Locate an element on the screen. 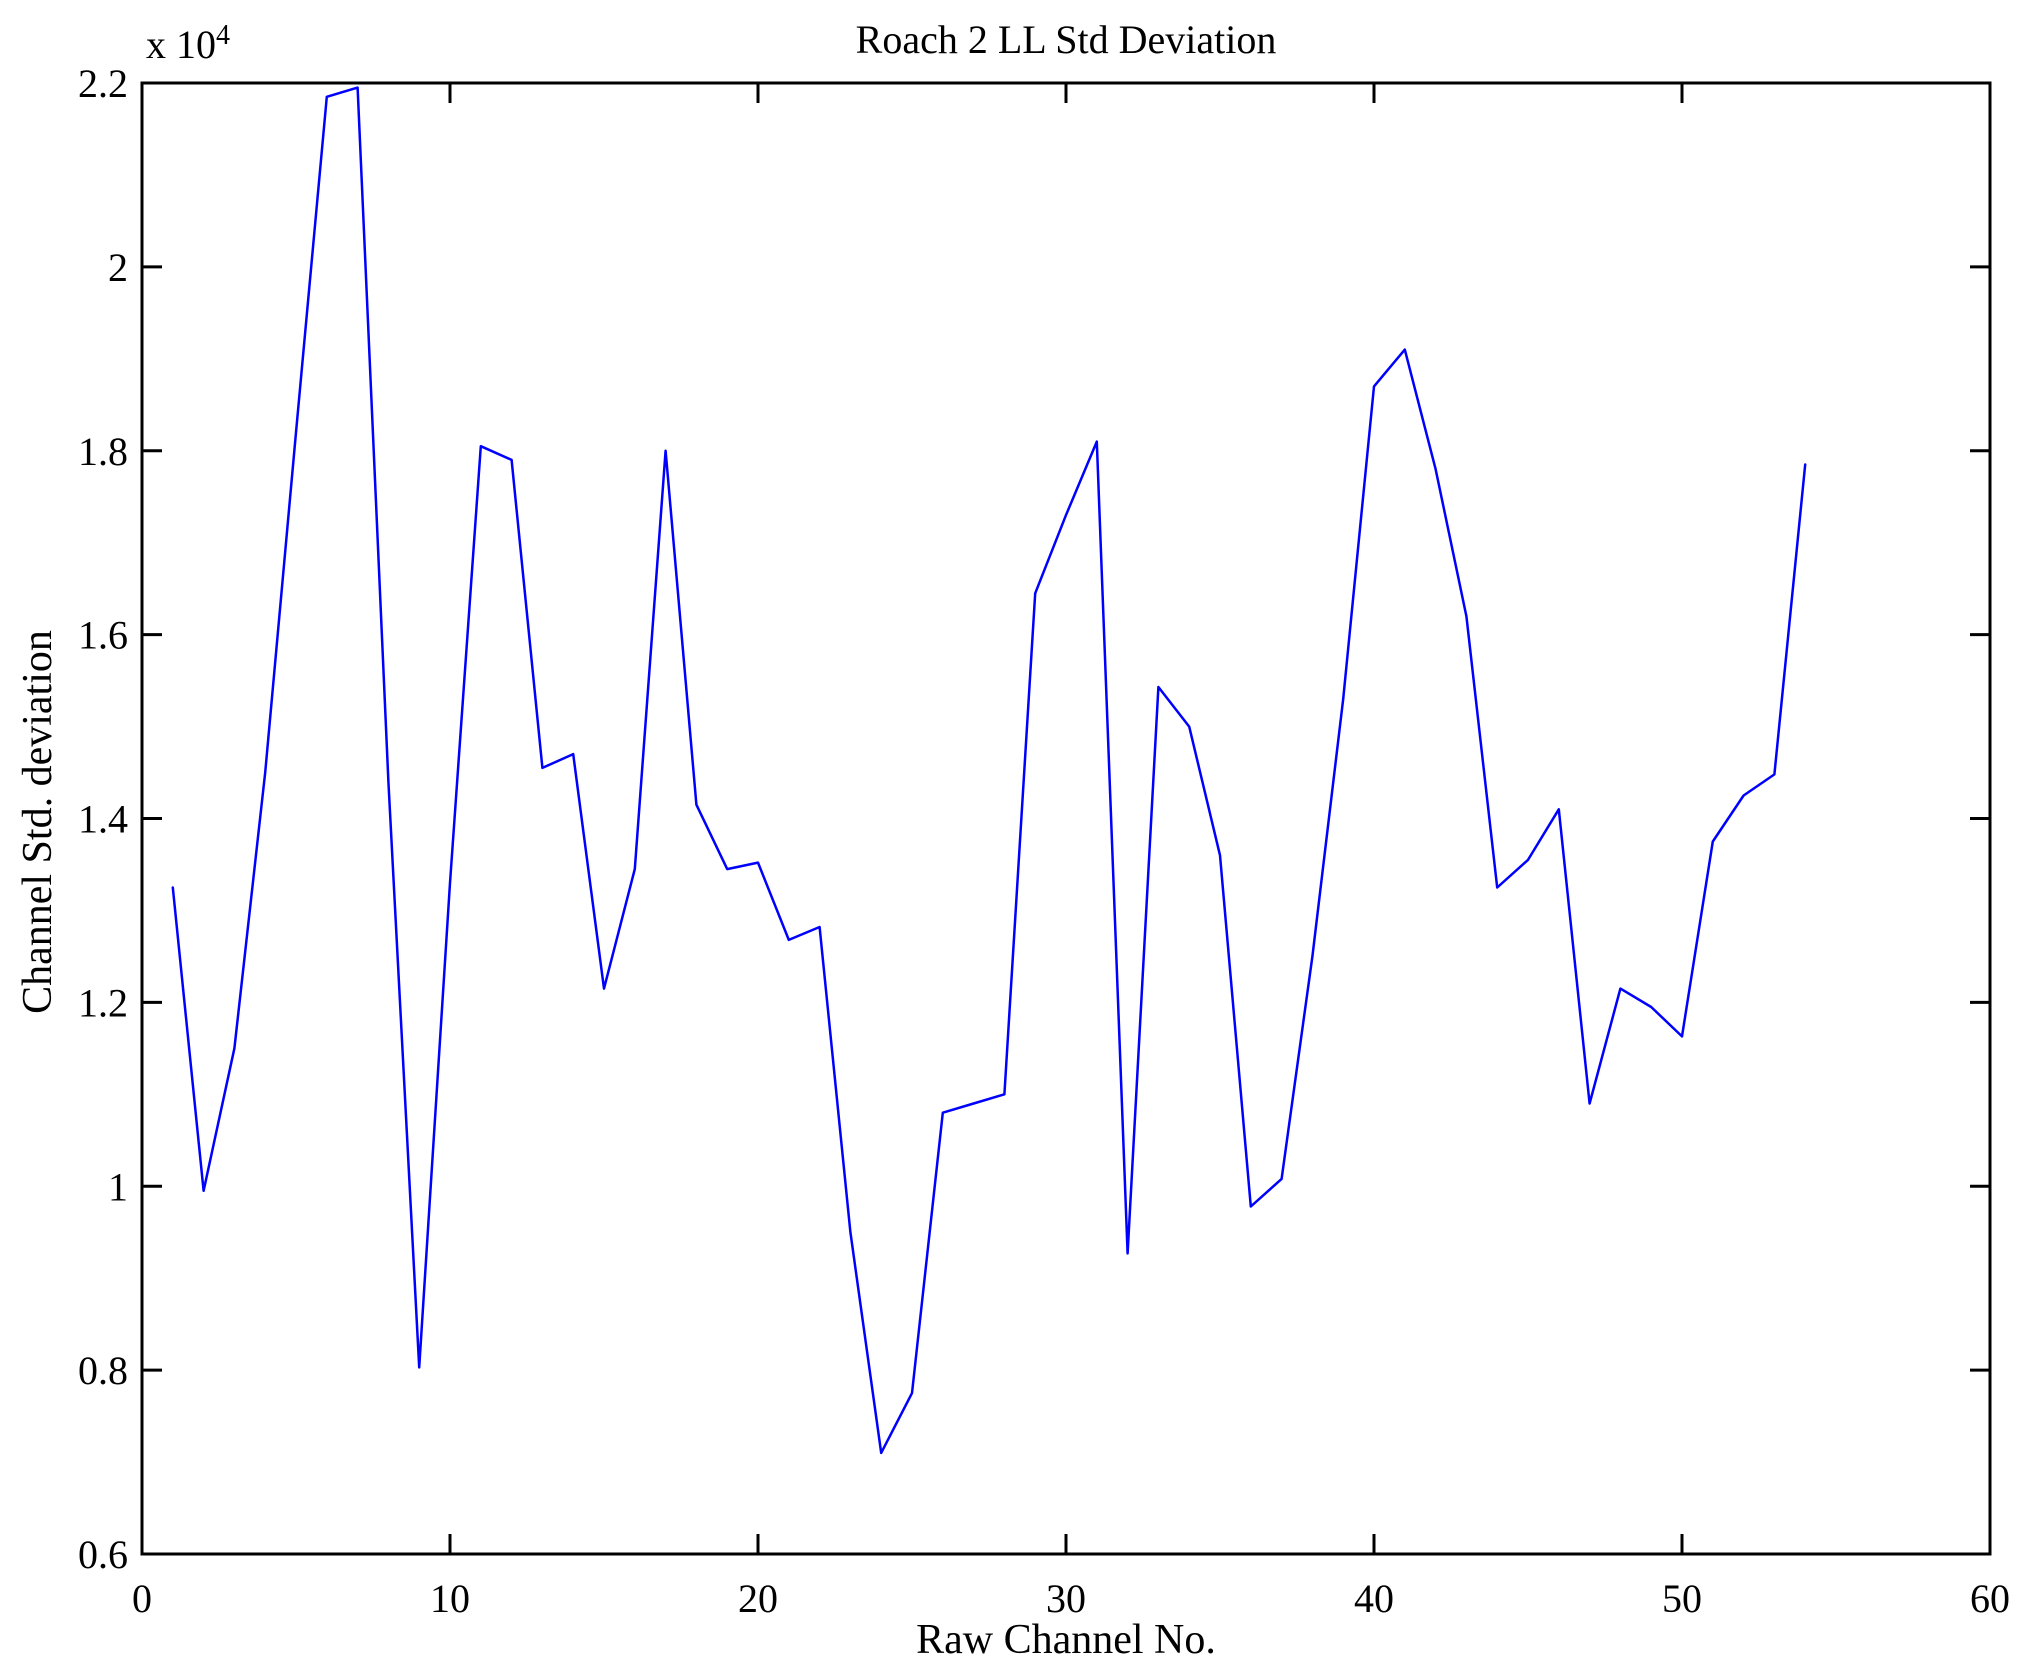 This screenshot has width=2038, height=1671. offset-exponent: 4 is located at coordinates (223, 35).